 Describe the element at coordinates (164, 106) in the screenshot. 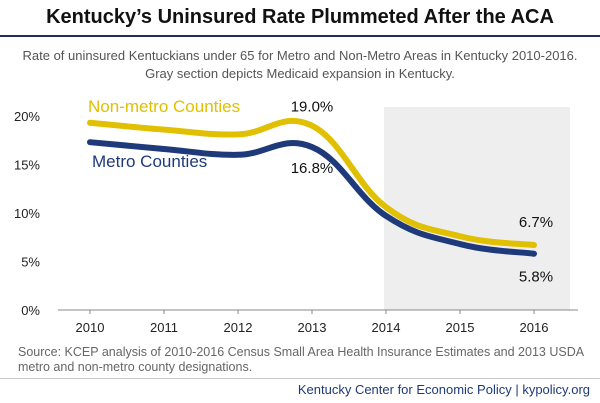

I see `series-name-label: Non-metro Counties` at that location.